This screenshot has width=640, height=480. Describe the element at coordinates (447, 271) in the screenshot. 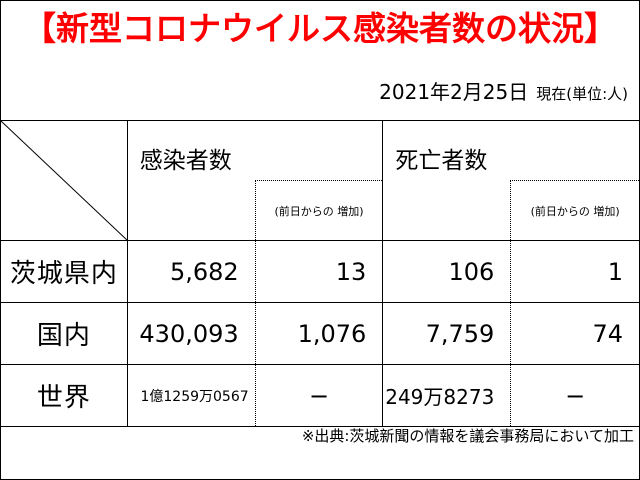

I see `cell-deaths: 106` at that location.